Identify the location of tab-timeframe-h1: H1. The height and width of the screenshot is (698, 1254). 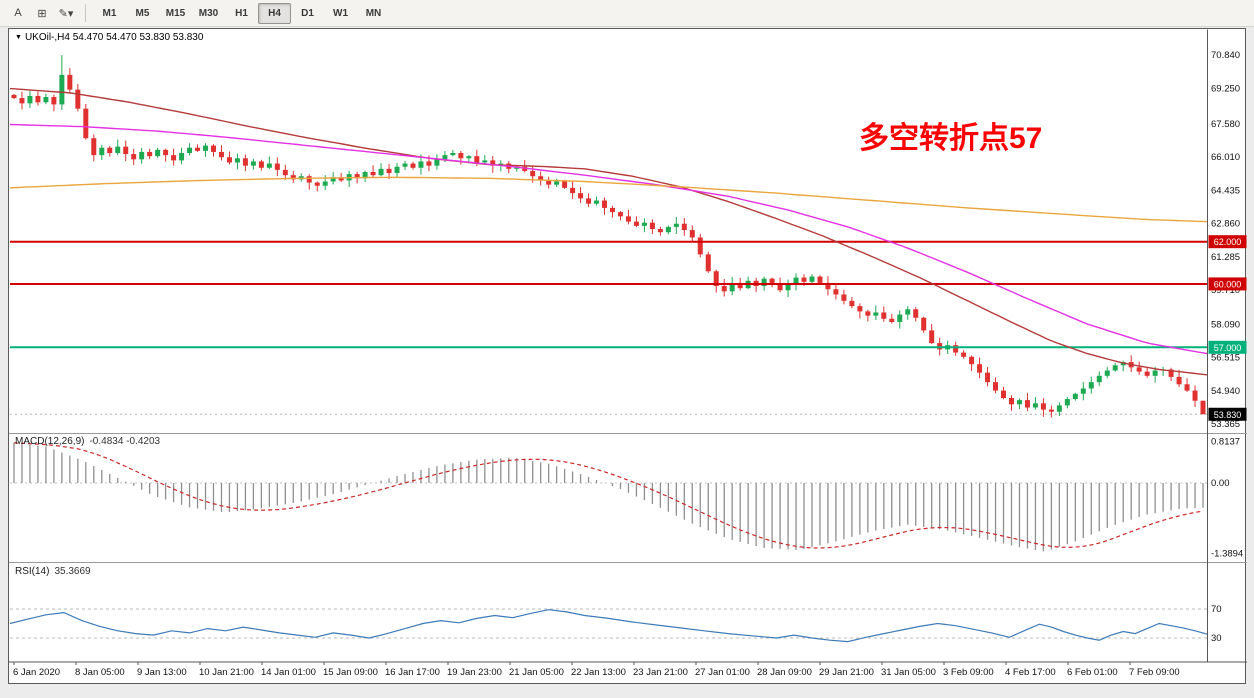
(241, 13).